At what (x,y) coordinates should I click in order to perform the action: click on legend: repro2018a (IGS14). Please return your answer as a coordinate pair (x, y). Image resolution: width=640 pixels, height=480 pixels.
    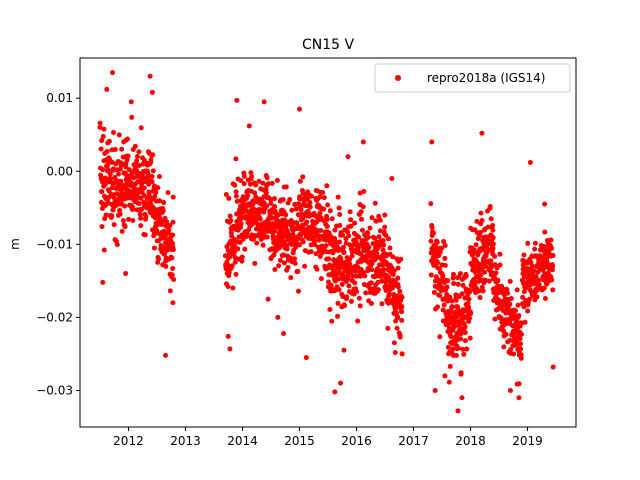
    Looking at the image, I should click on (472, 78).